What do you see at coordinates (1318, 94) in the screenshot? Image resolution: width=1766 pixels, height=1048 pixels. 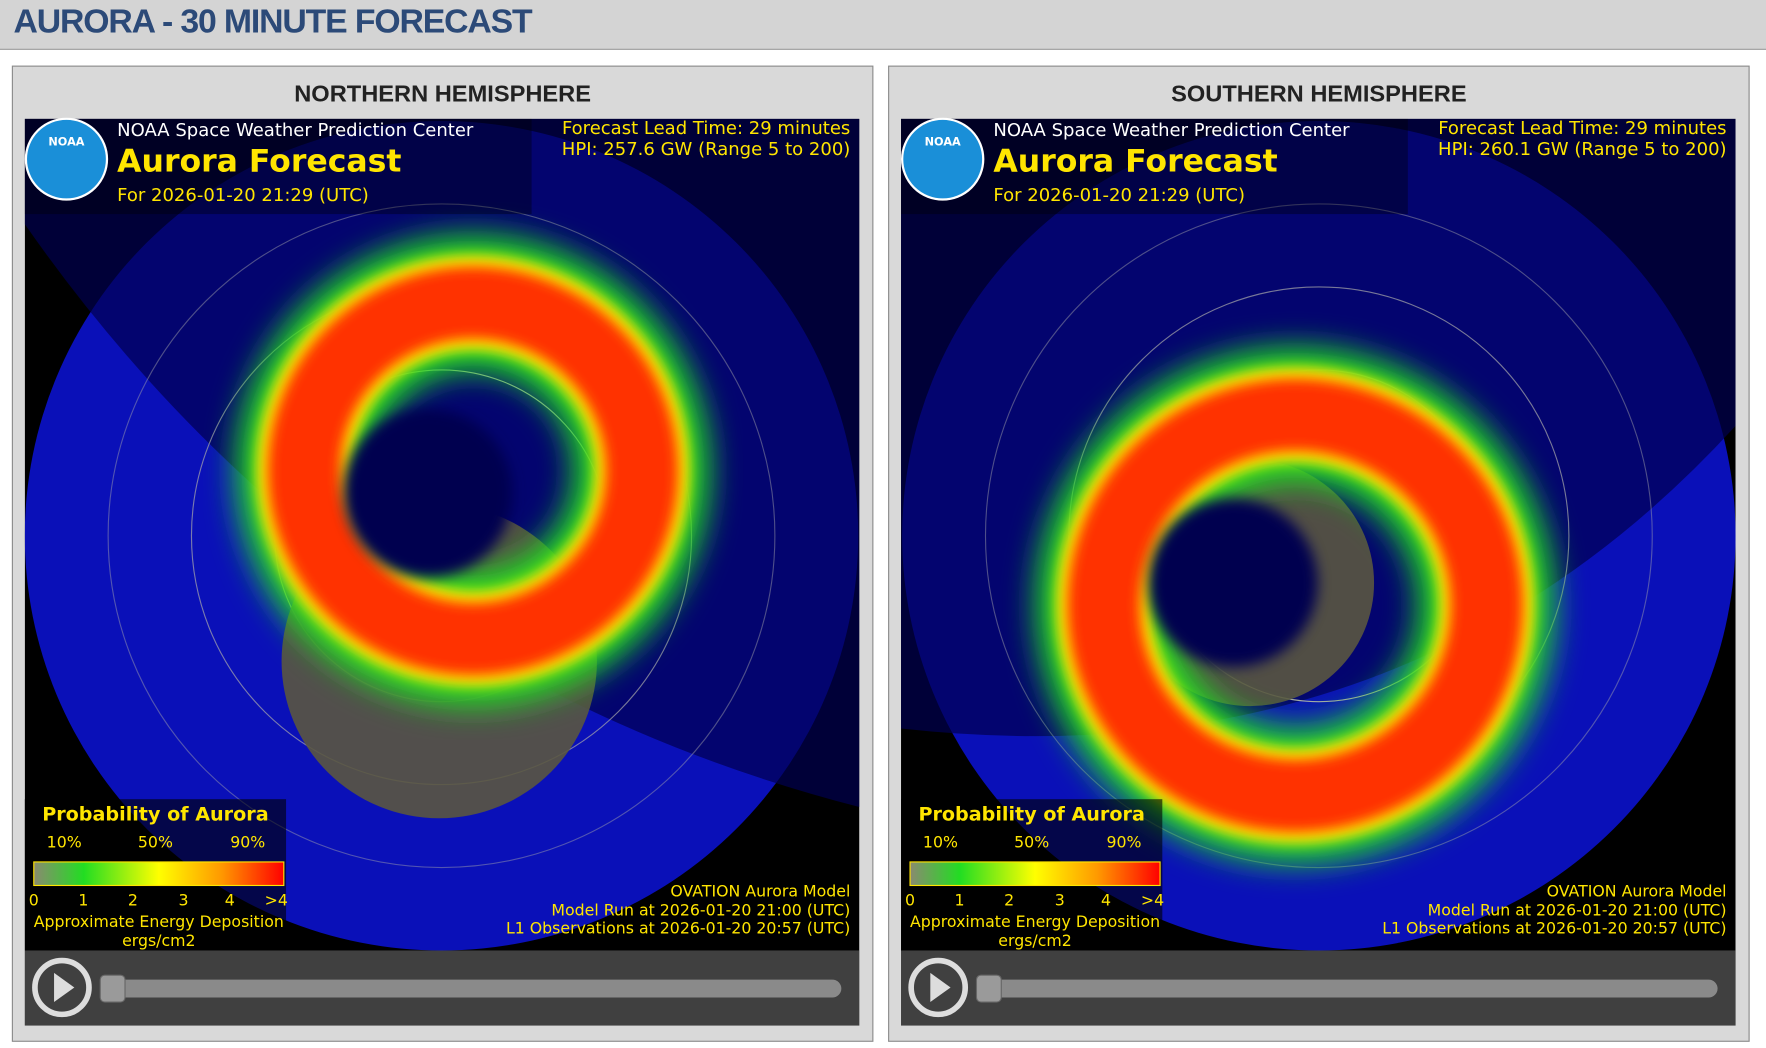 I see `panel-title: SOUTHERN HEMISPHERE` at bounding box center [1318, 94].